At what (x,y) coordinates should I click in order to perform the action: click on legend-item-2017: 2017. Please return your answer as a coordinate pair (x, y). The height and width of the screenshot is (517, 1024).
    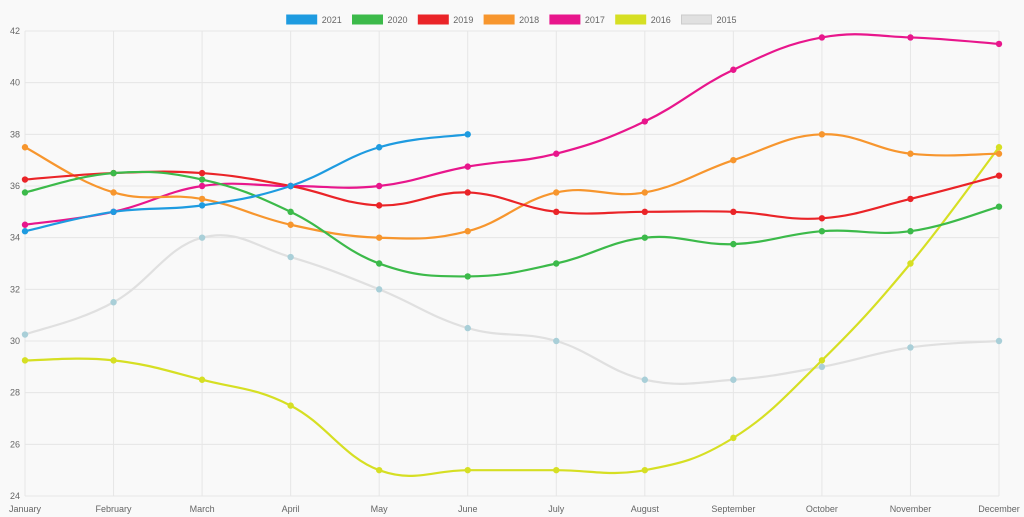
    Looking at the image, I should click on (577, 19).